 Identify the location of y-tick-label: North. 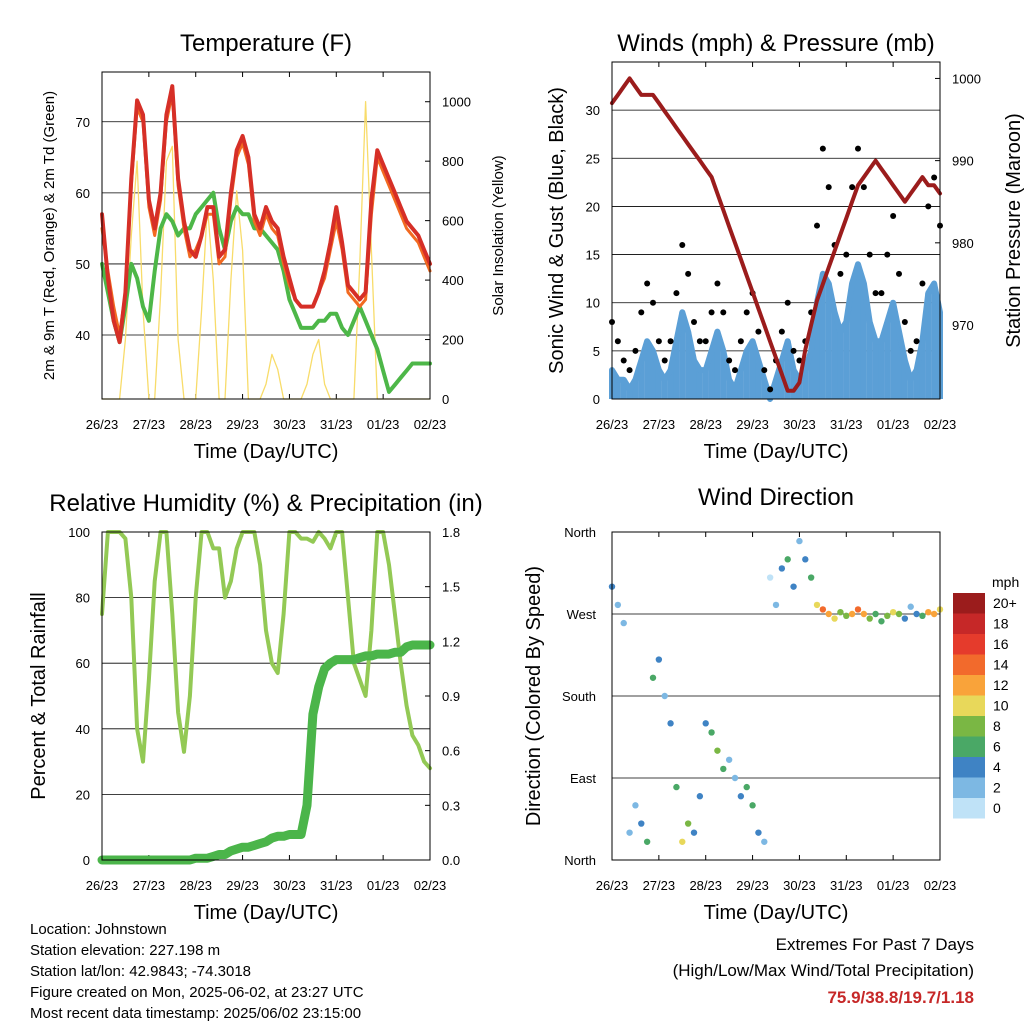
(580, 532).